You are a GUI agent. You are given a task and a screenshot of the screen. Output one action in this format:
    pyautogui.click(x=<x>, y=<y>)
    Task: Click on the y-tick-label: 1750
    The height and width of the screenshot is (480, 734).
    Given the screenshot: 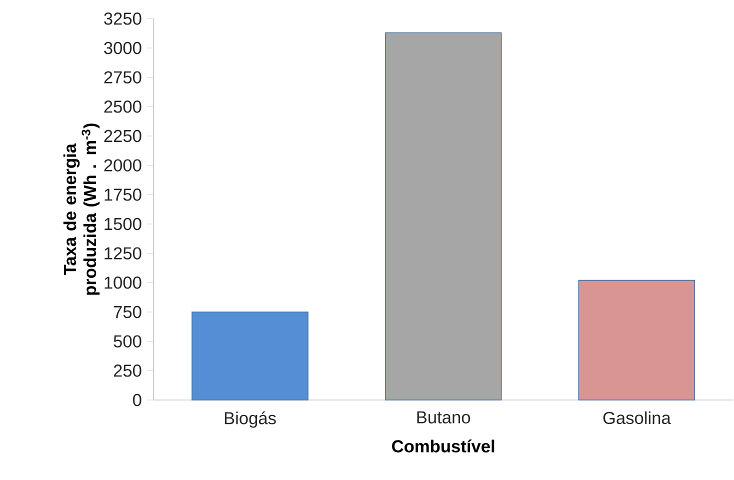 What is the action you would take?
    pyautogui.click(x=123, y=194)
    